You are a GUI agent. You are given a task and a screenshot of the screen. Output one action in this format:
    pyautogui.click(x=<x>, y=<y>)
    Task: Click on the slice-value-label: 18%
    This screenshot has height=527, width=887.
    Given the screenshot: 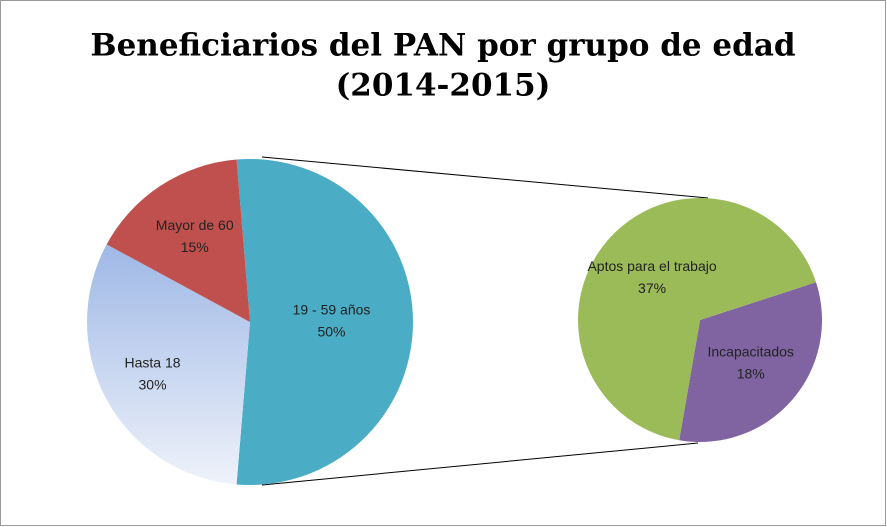 What is the action you would take?
    pyautogui.click(x=751, y=374)
    